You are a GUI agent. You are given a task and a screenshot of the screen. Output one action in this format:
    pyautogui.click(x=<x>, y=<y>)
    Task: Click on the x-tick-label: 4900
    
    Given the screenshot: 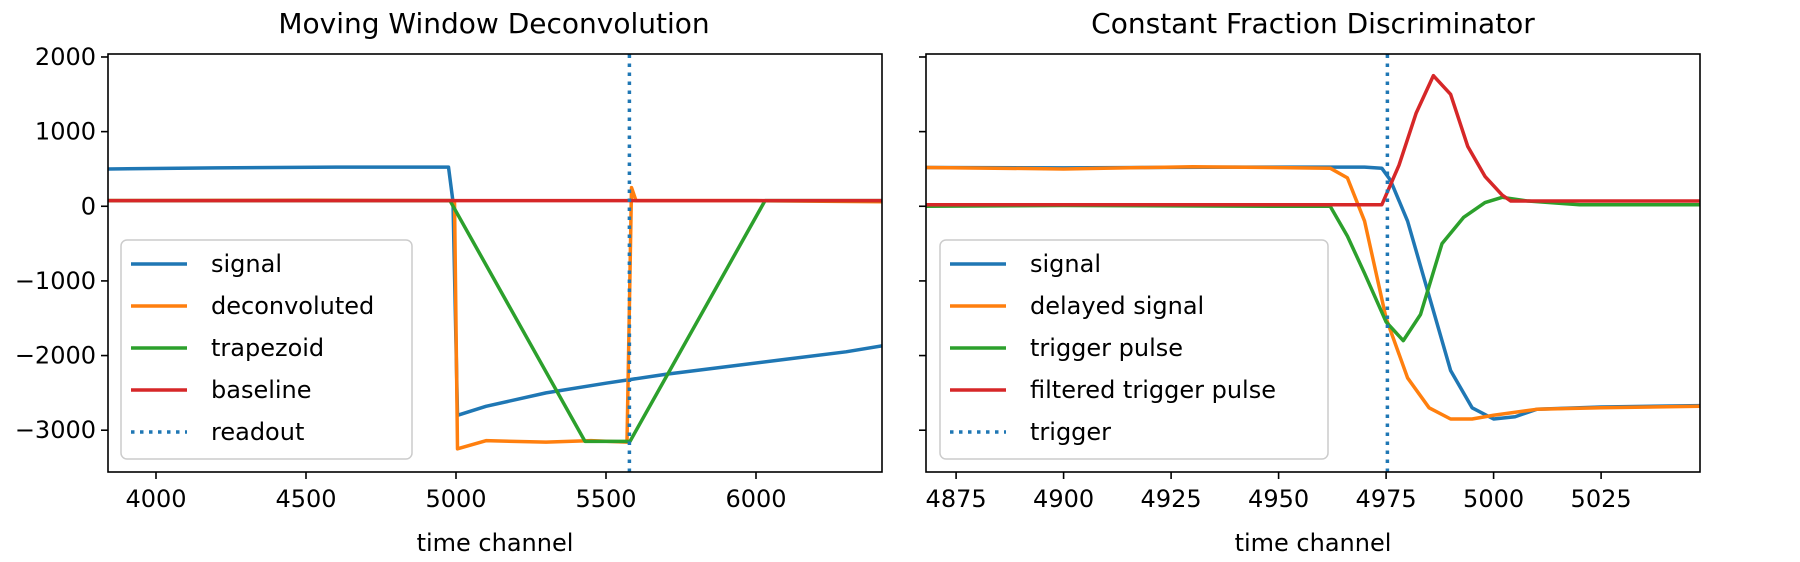 What is the action you would take?
    pyautogui.click(x=1063, y=499)
    